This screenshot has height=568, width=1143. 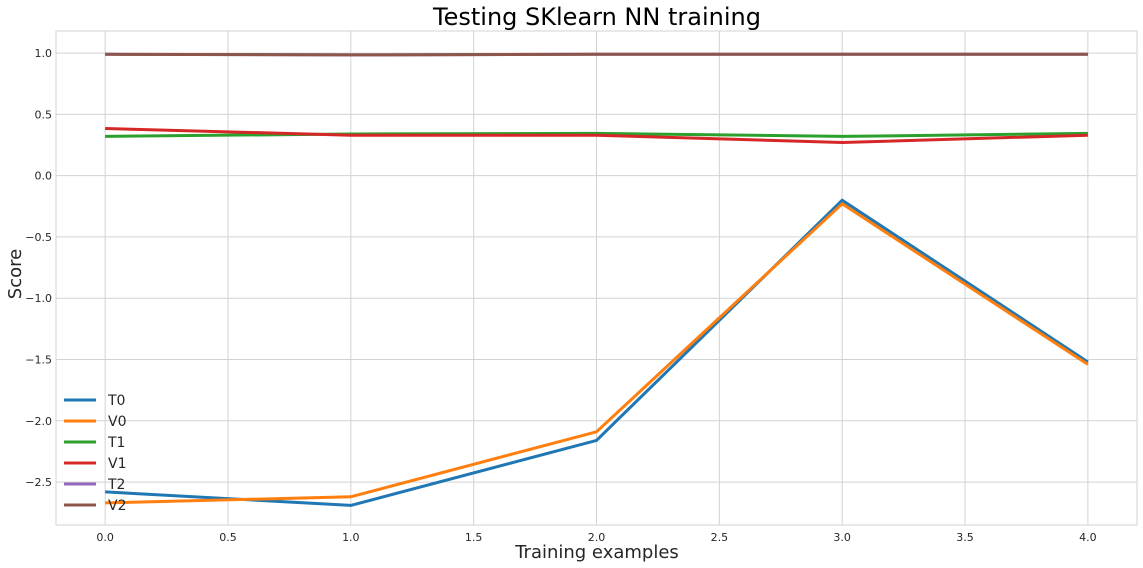 What do you see at coordinates (105, 537) in the screenshot?
I see `x-tick-label: 0.0` at bounding box center [105, 537].